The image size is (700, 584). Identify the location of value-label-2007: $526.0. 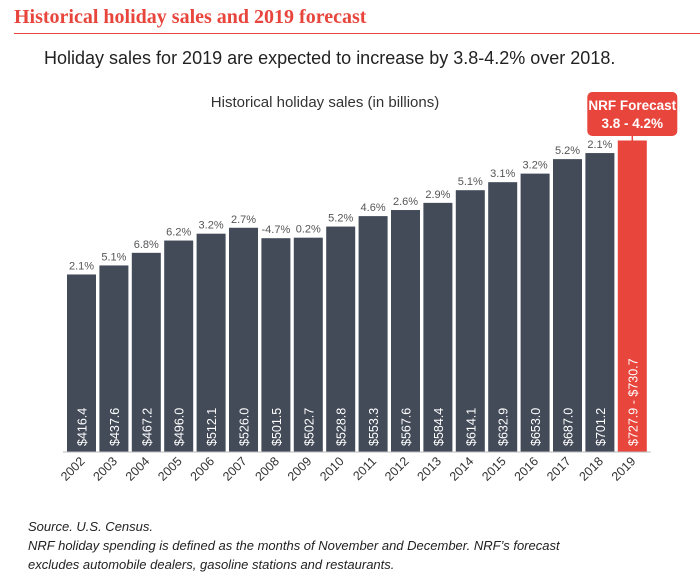
(245, 427).